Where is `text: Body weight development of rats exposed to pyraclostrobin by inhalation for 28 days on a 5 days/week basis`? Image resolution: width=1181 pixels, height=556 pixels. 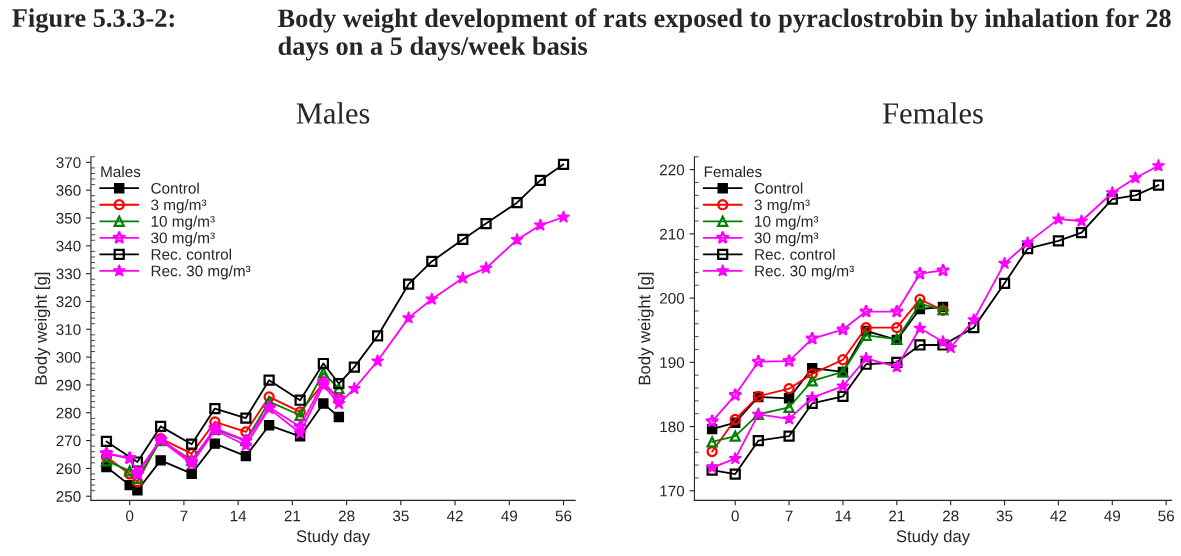
text: Body weight development of rats exposed to pyraclostrobin by inhalation for 28 days on a 5 days/week basis is located at coordinates (724, 34).